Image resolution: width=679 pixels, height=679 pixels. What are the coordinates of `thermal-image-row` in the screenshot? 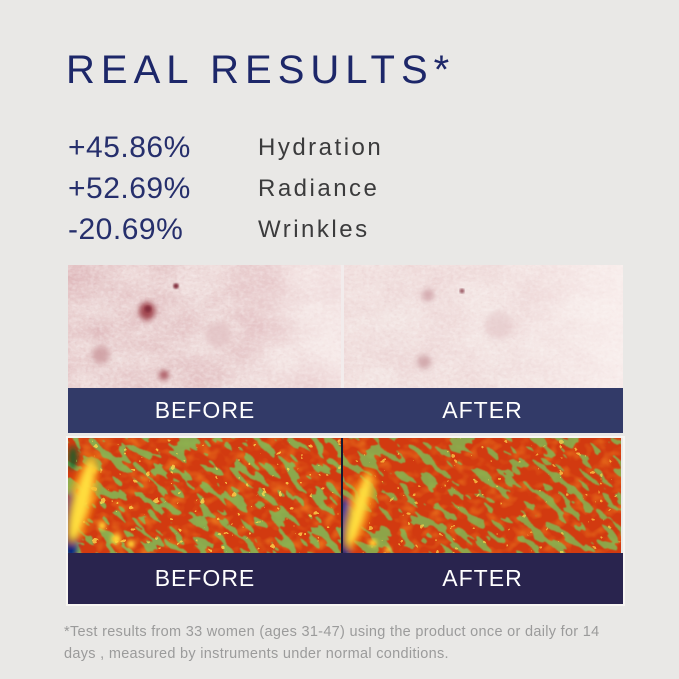 It's located at (345, 495).